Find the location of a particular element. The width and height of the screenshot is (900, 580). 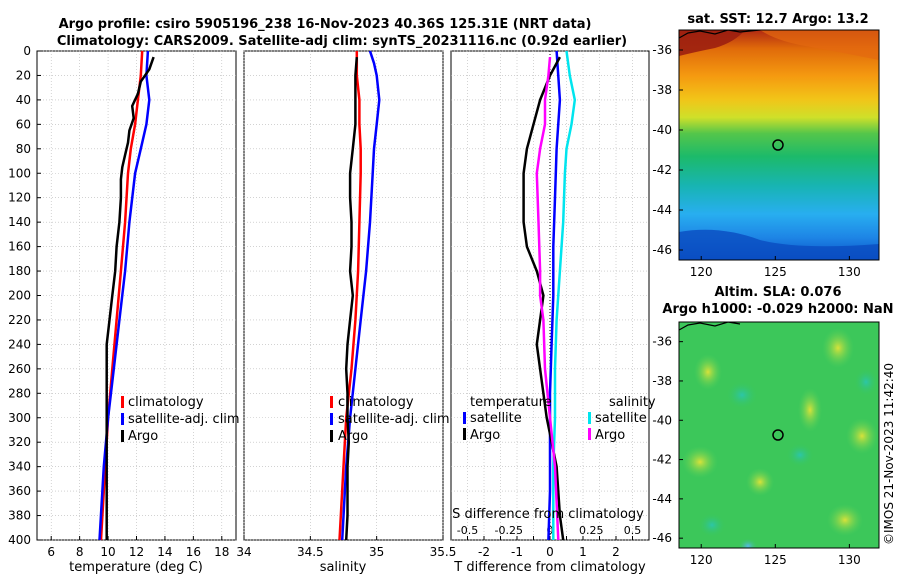

legend-swatch-sal-argo is located at coordinates (589, 434).